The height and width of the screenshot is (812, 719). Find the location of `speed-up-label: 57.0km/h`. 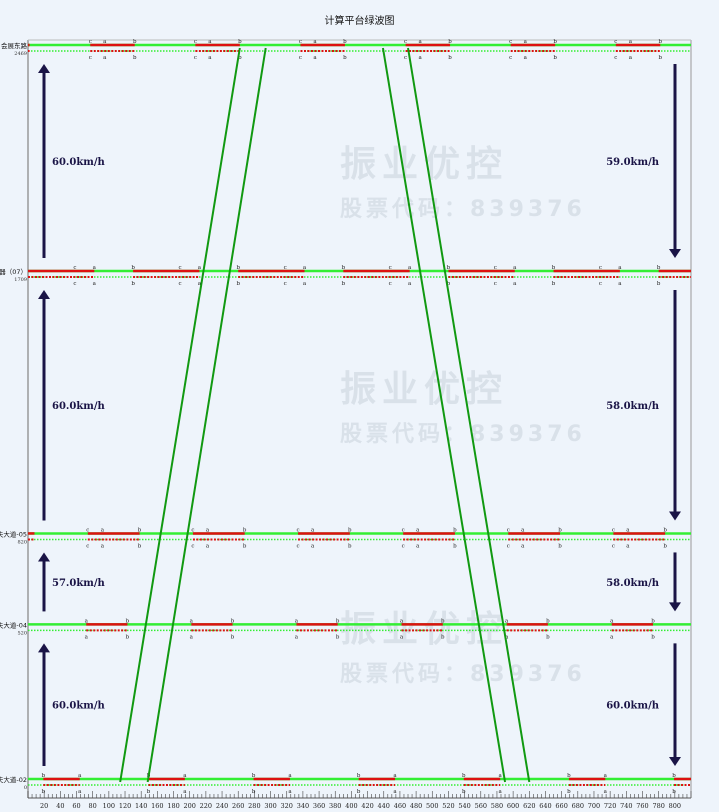

speed-up-label: 57.0km/h is located at coordinates (79, 583).